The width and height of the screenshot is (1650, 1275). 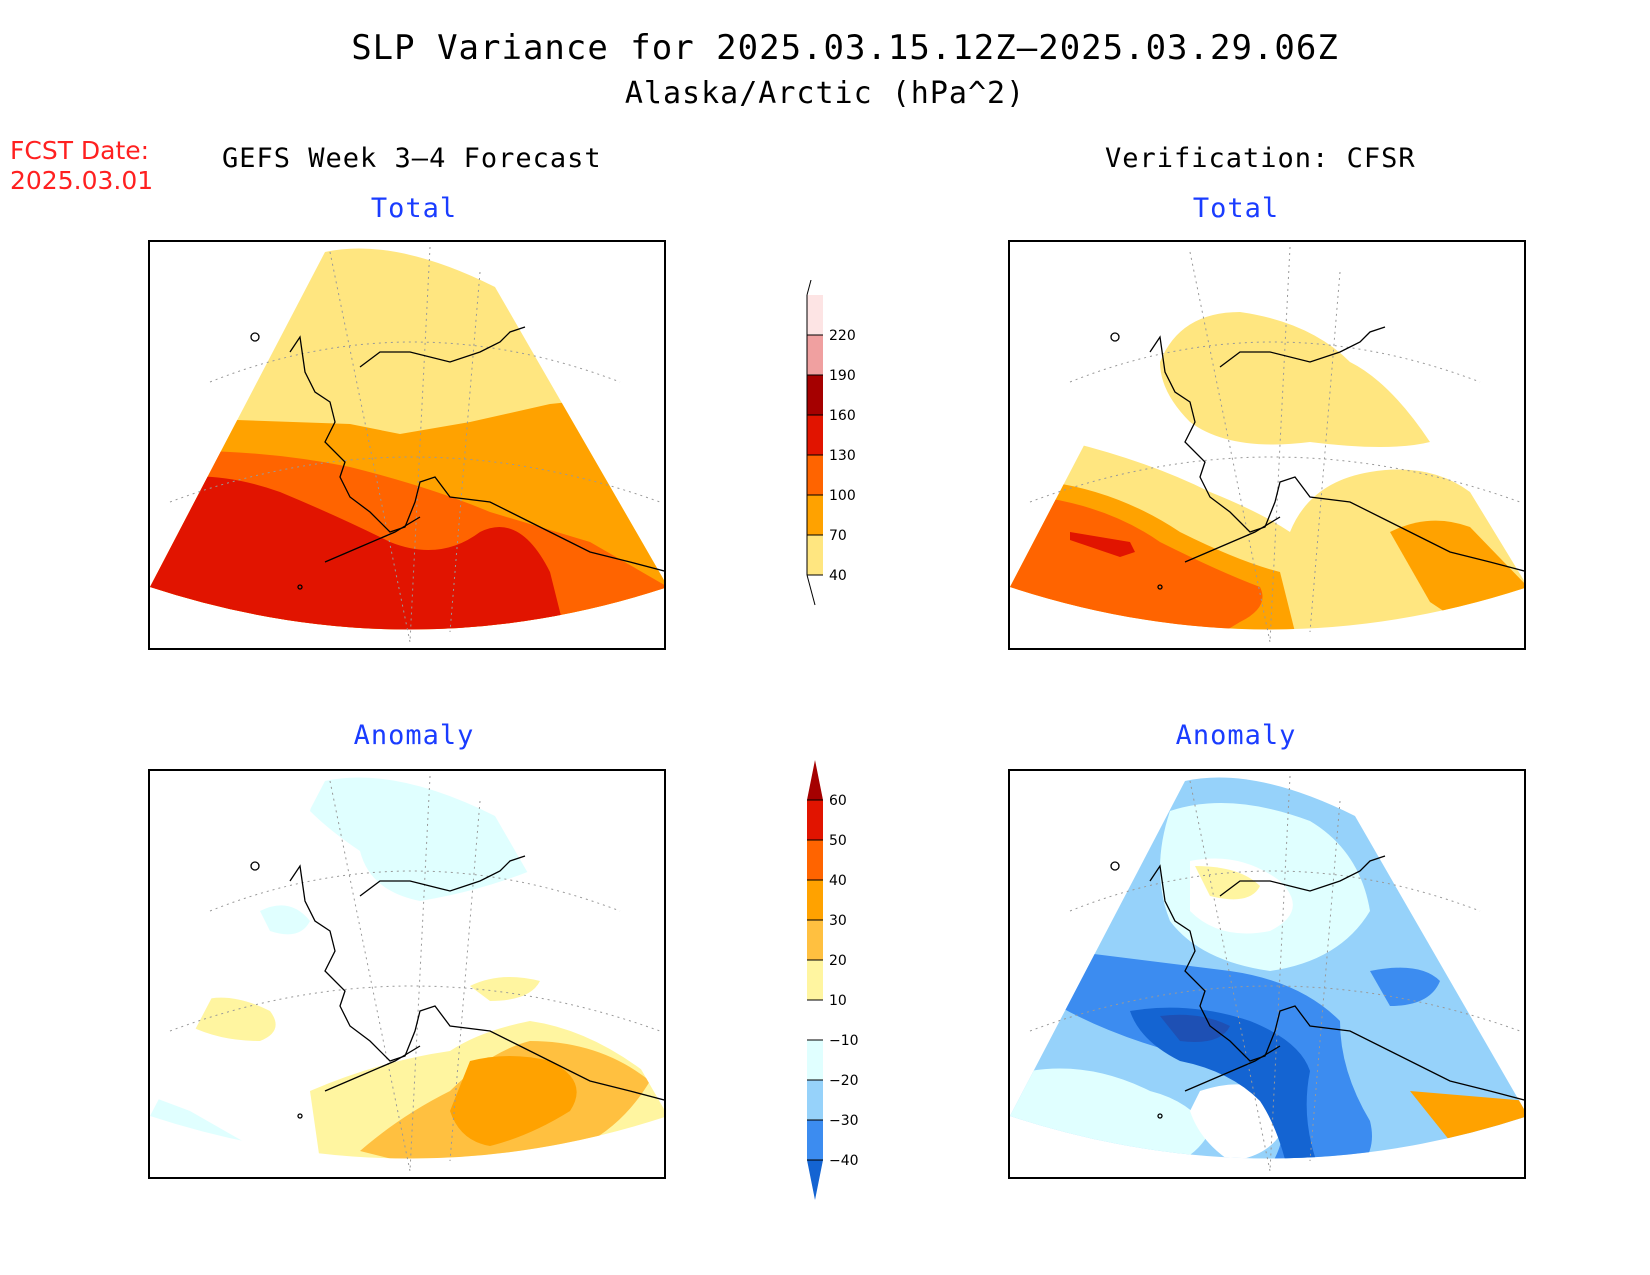 What do you see at coordinates (1260, 158) in the screenshot?
I see `verification-column-header: Verification: CFSR` at bounding box center [1260, 158].